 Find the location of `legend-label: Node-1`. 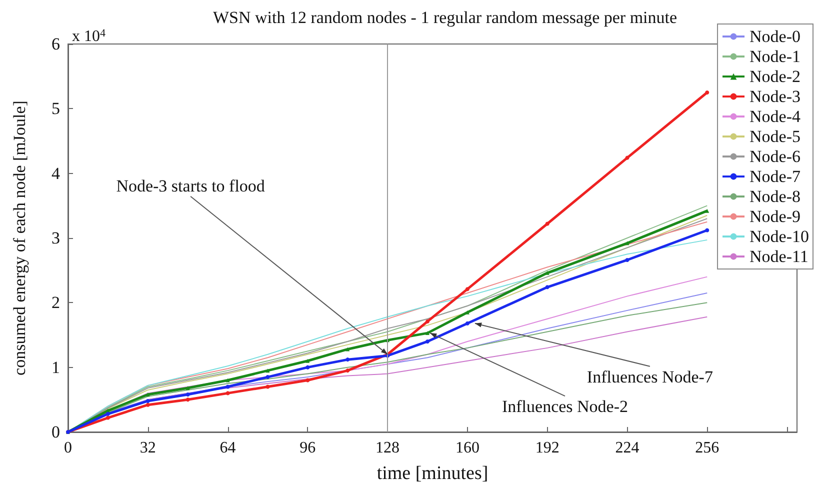

legend-label: Node-1 is located at coordinates (775, 56).